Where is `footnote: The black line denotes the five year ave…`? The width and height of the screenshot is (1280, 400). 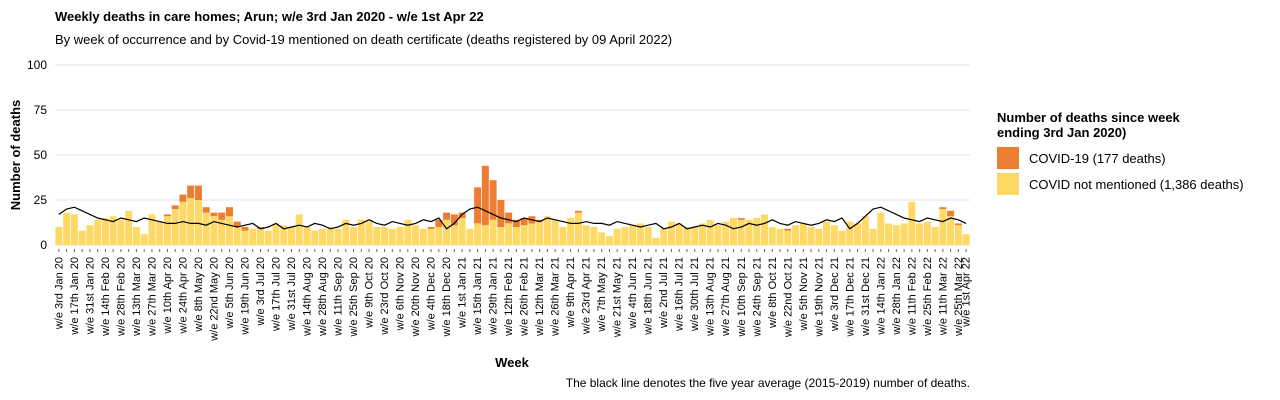 footnote: The black line denotes the five year ave… is located at coordinates (768, 383).